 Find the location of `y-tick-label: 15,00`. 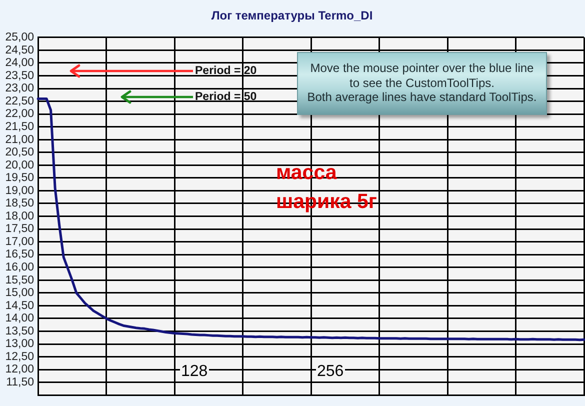

y-tick-label: 15,00 is located at coordinates (19, 293).